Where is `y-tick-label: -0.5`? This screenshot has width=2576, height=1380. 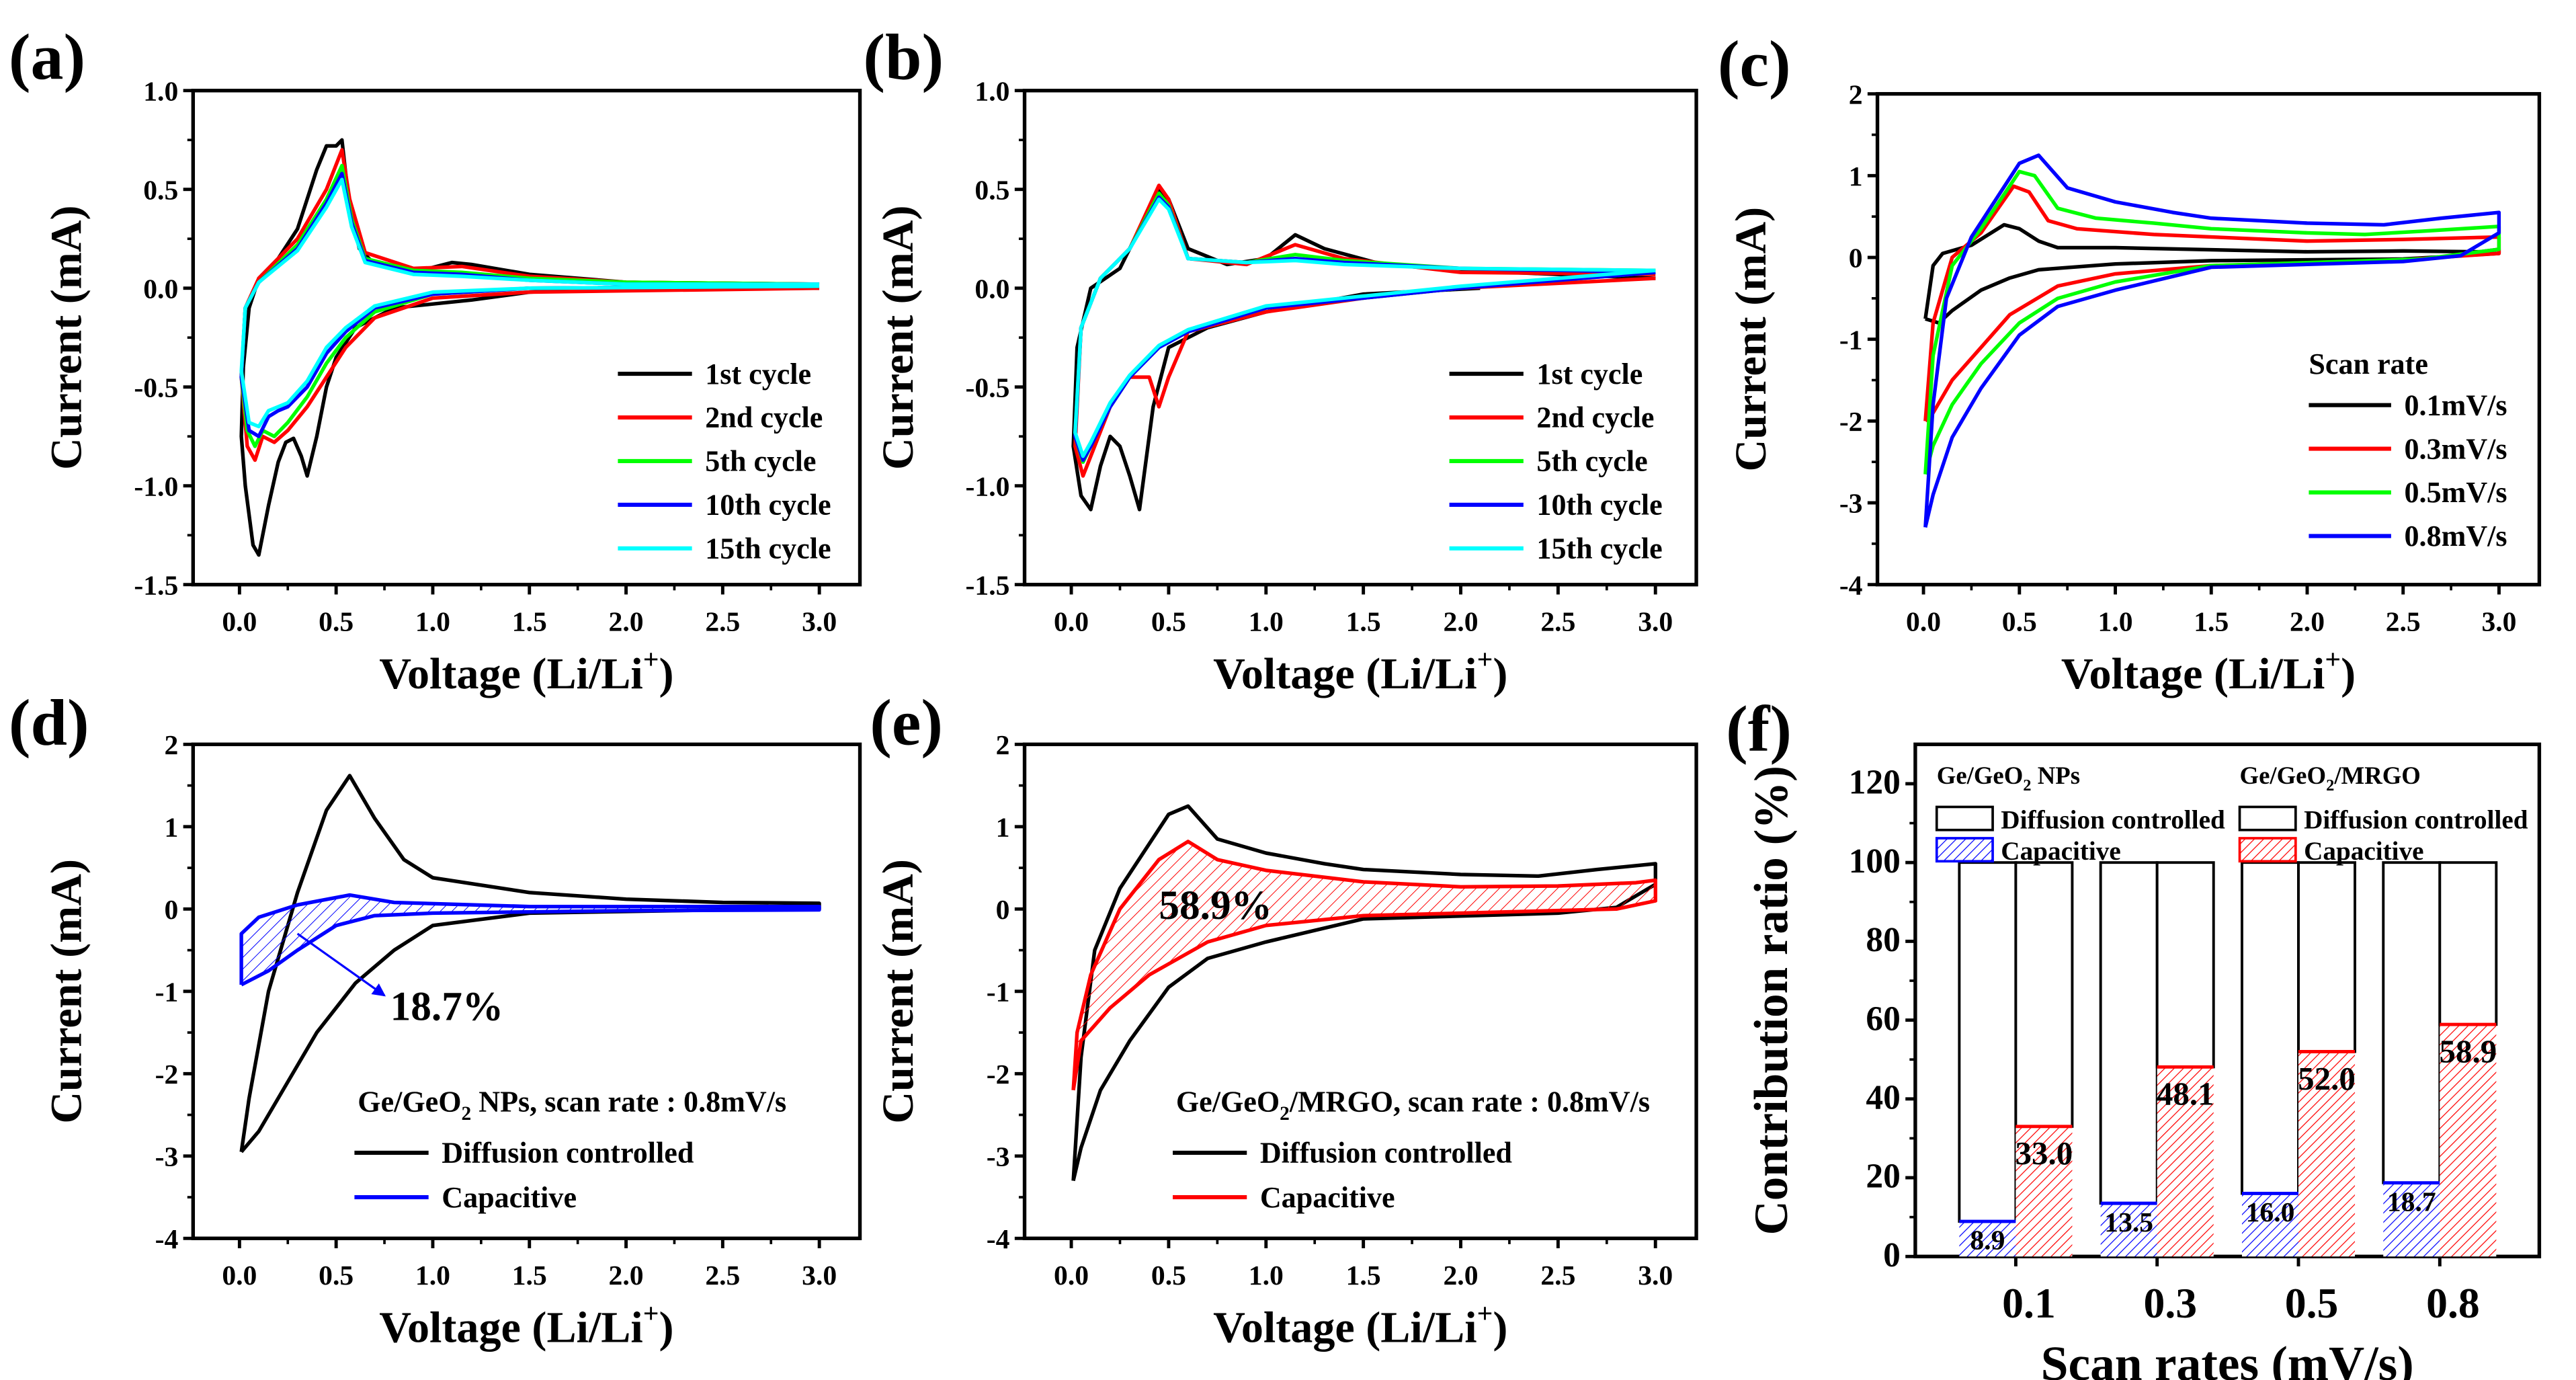
y-tick-label: -0.5 is located at coordinates (156, 388).